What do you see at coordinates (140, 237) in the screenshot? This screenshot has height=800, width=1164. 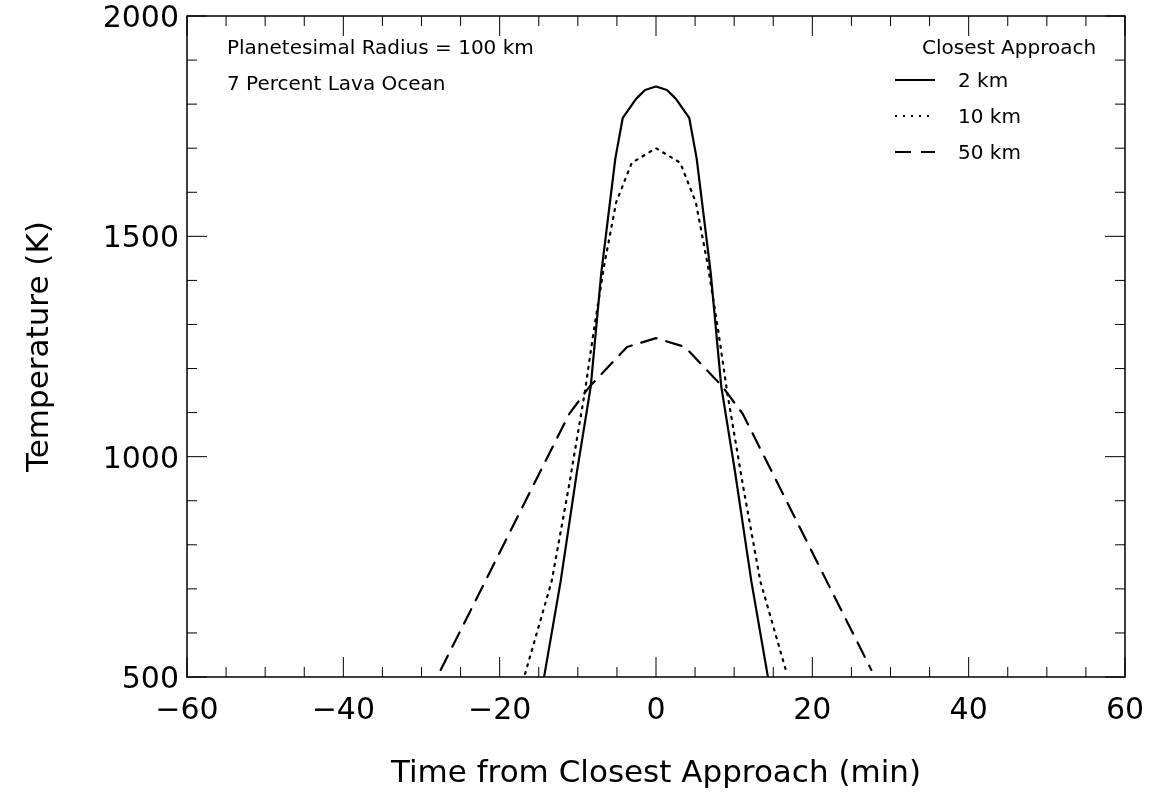 I see `y-tick-label: 1500` at bounding box center [140, 237].